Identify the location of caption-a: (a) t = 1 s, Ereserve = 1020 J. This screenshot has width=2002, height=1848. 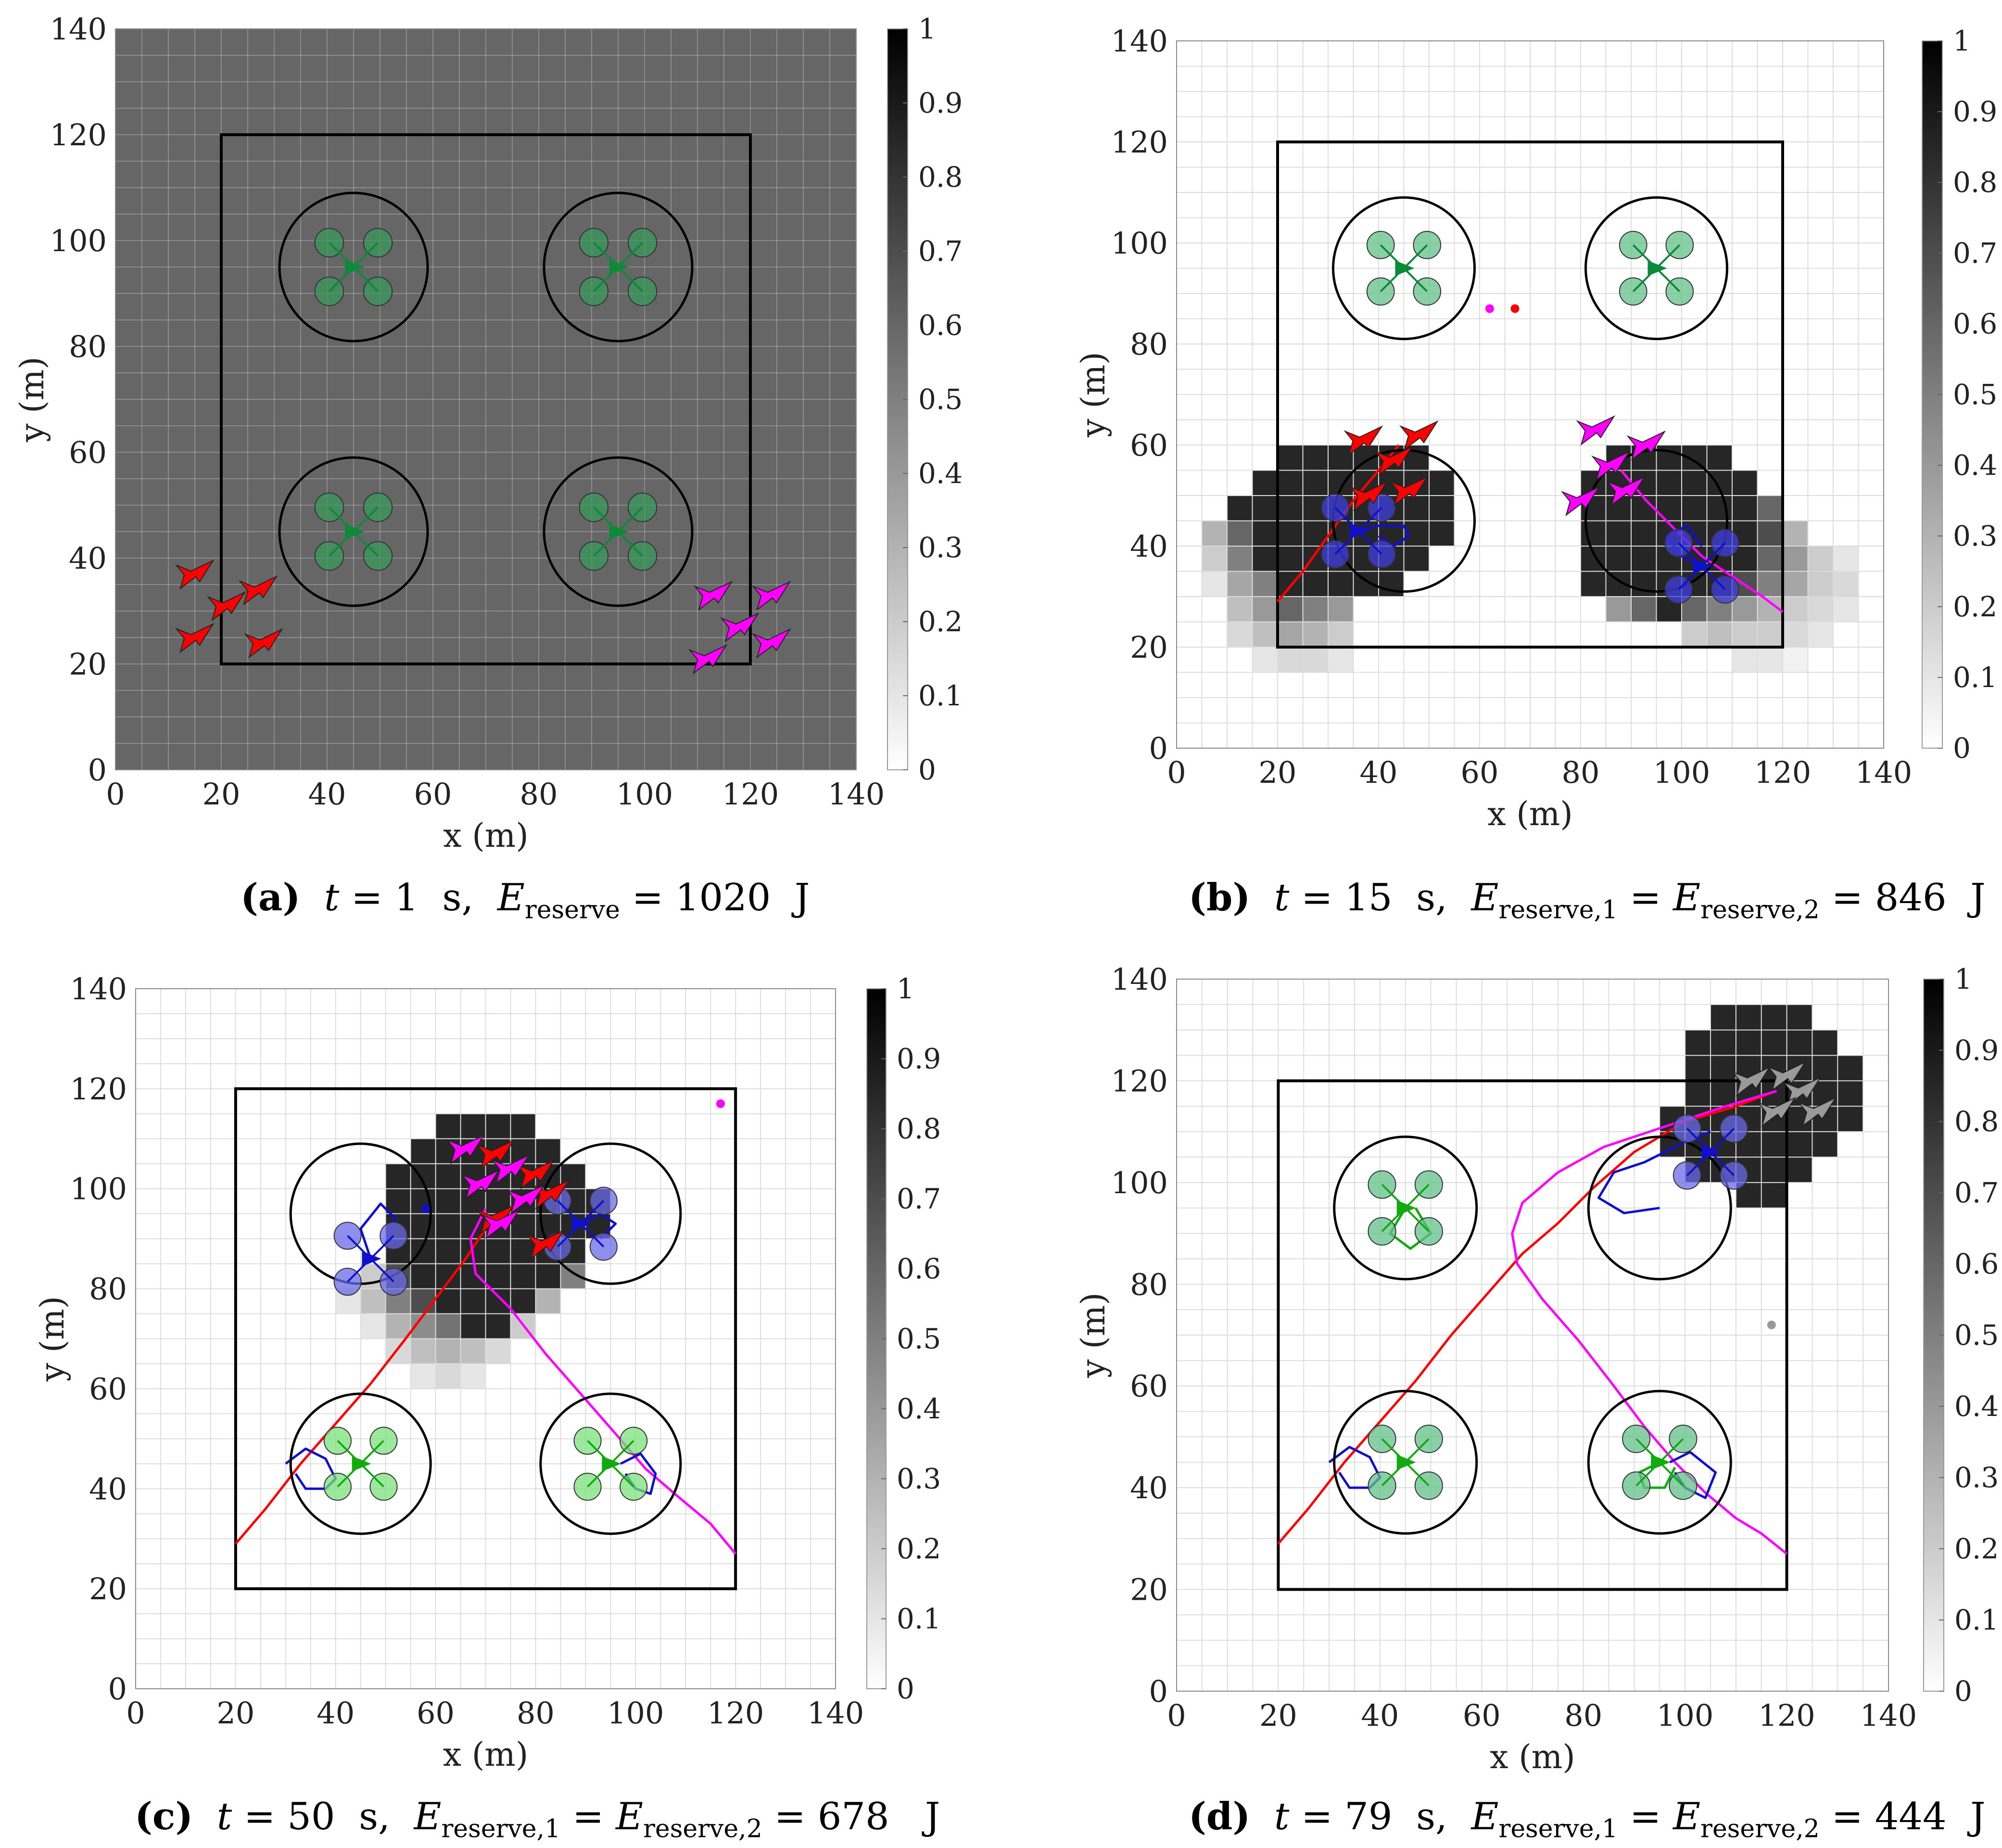
(525, 900).